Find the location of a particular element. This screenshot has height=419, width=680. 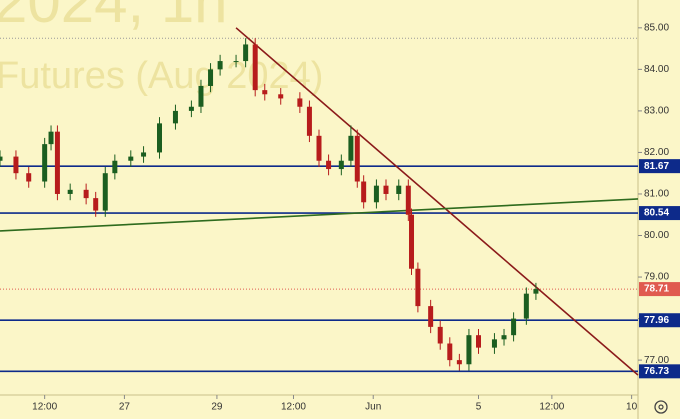

price-badge-label: 80.54 is located at coordinates (656, 213).